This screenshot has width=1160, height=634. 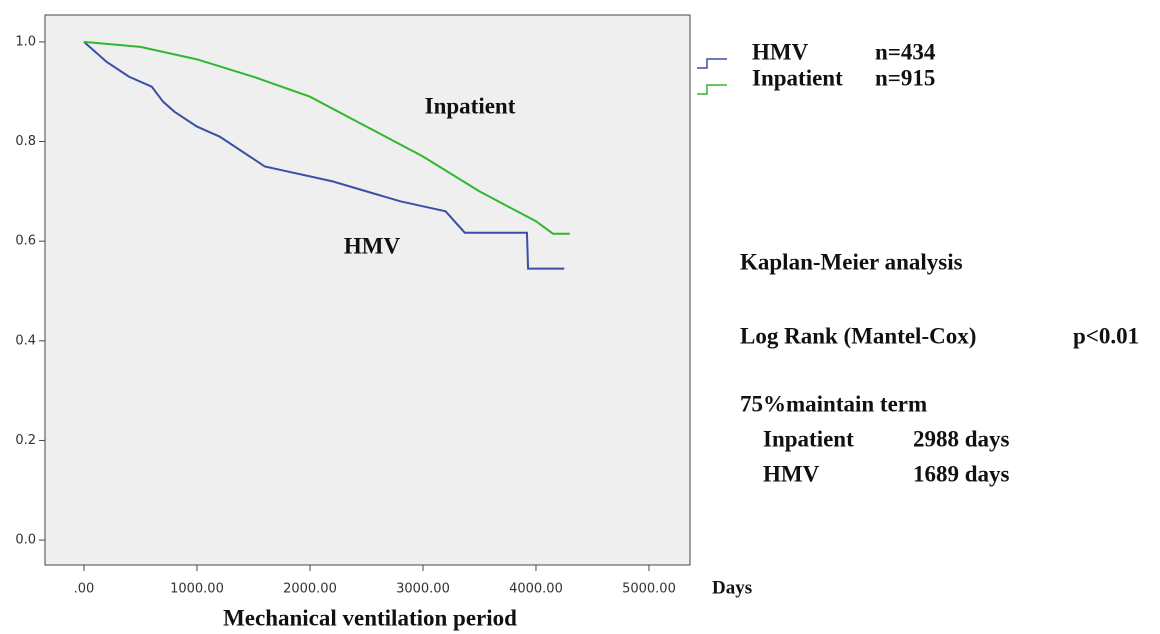 What do you see at coordinates (310, 589) in the screenshot?
I see `x-tick-label: 2000.00` at bounding box center [310, 589].